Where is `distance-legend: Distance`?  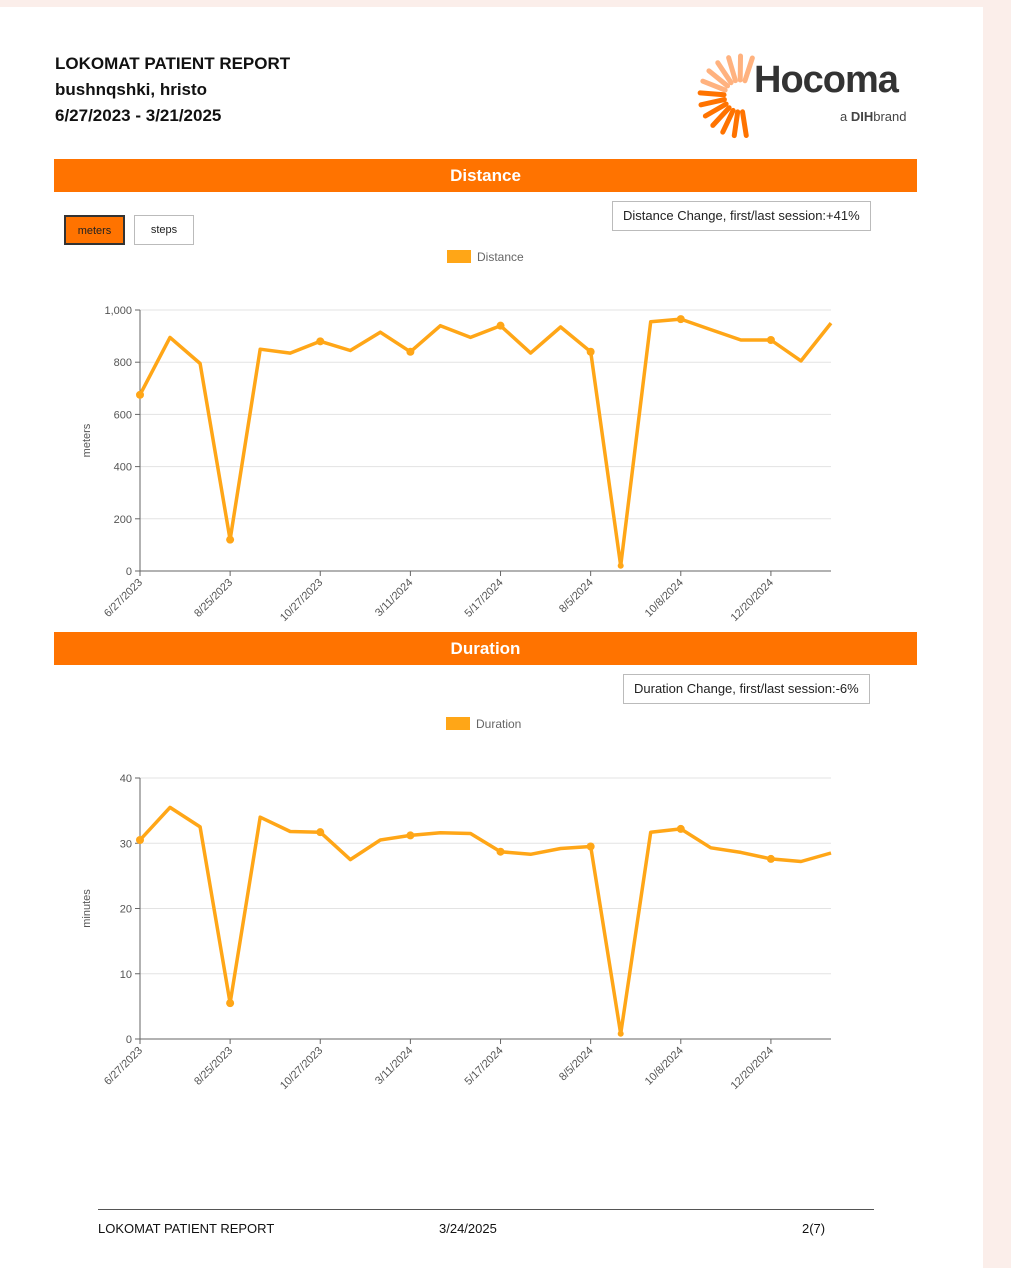
distance-legend: Distance is located at coordinates (485, 257).